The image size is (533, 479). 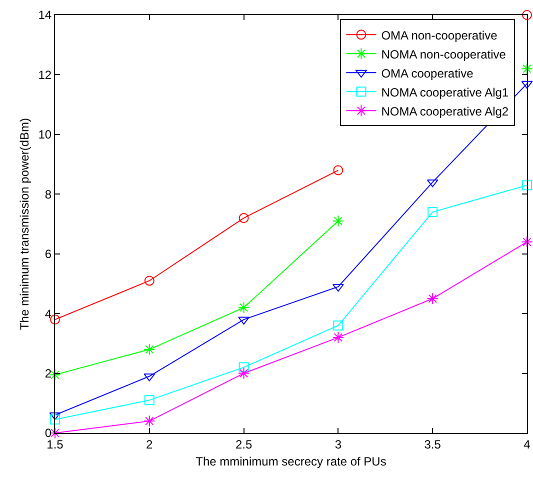 What do you see at coordinates (45, 75) in the screenshot?
I see `y-tick-label: 12` at bounding box center [45, 75].